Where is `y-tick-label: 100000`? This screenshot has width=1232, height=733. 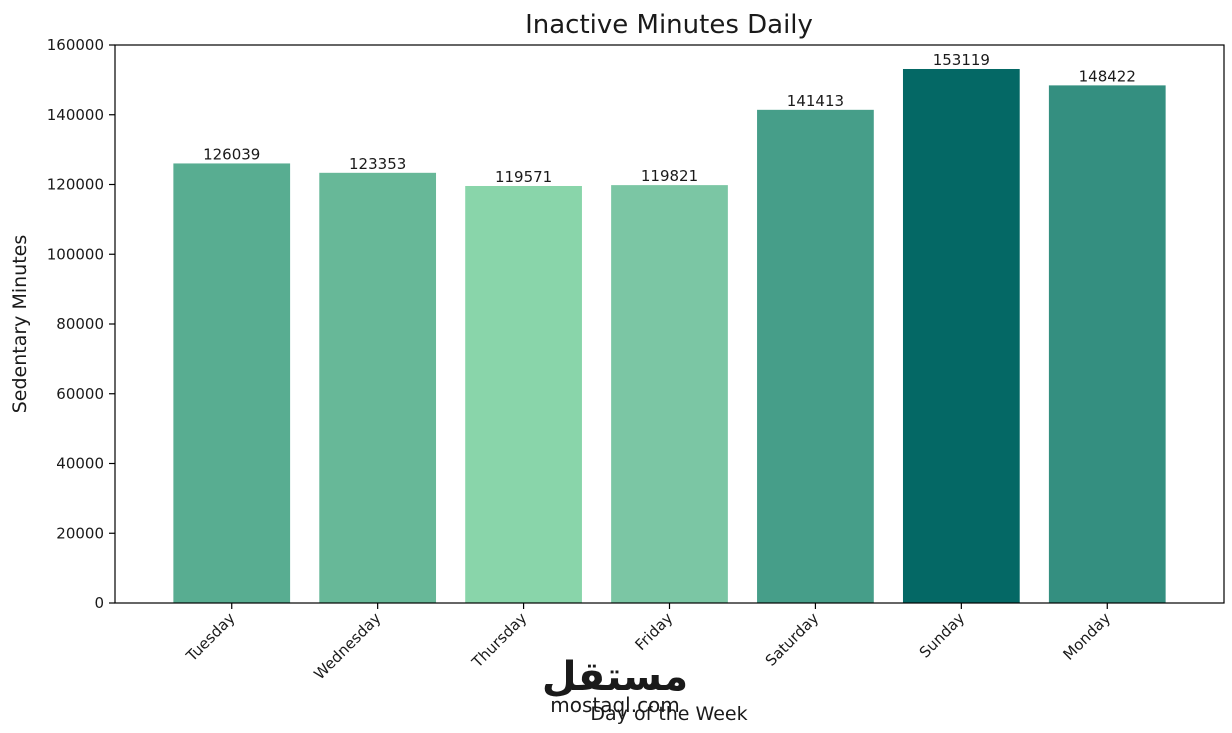
y-tick-label: 100000 is located at coordinates (75, 254).